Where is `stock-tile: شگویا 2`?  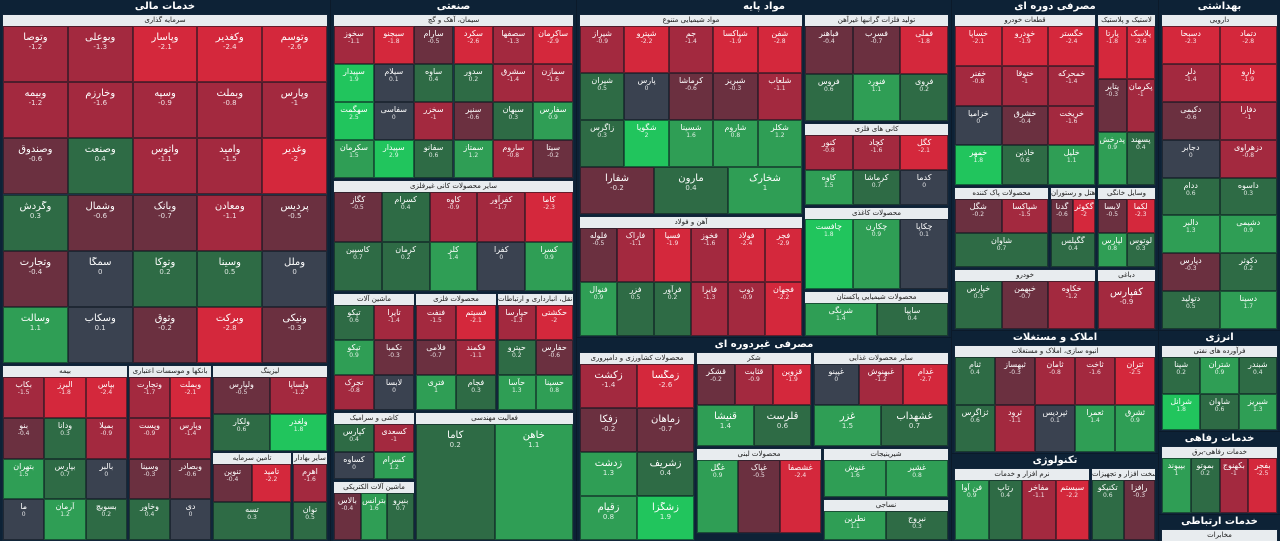 stock-tile: شگویا 2 is located at coordinates (646, 143).